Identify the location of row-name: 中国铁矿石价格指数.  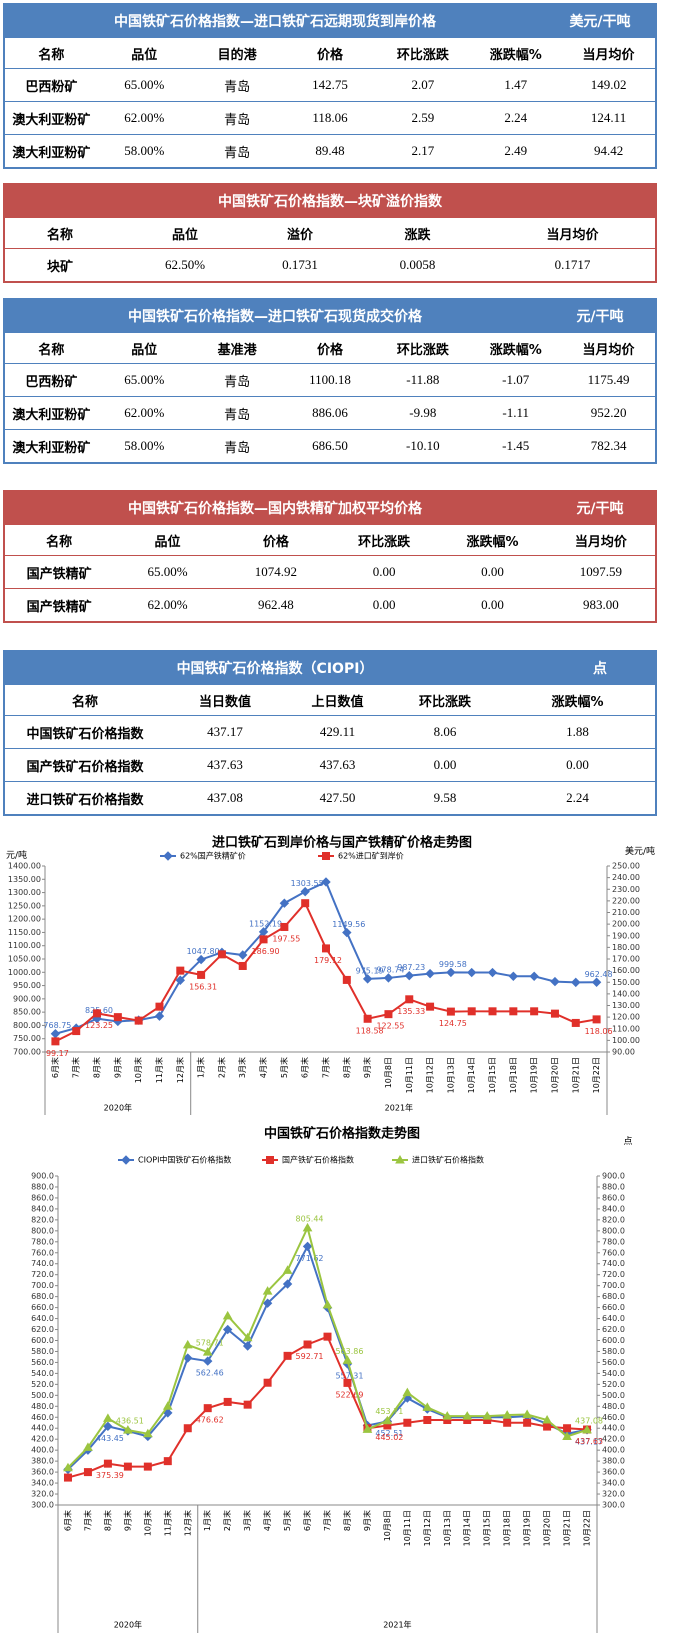
(85, 734).